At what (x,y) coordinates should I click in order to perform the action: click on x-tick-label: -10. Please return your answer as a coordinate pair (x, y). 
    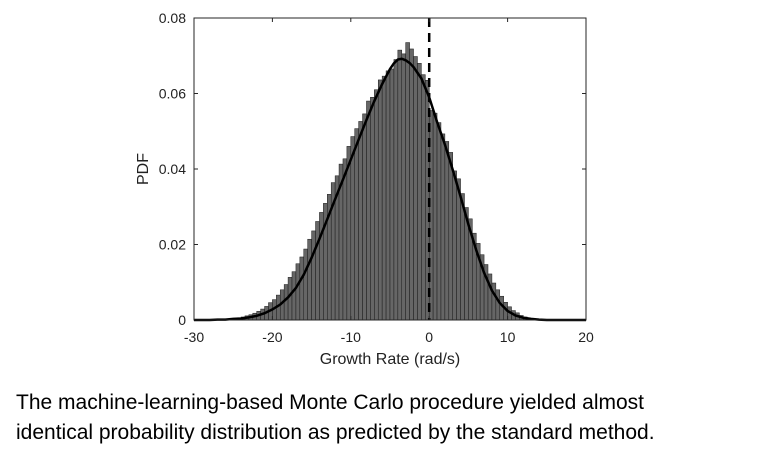
    Looking at the image, I should click on (351, 337).